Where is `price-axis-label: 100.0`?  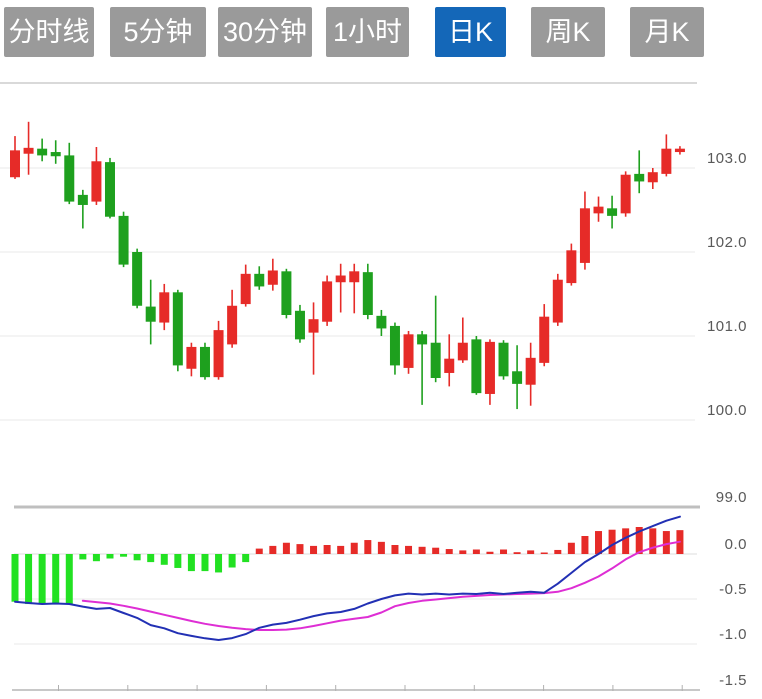 price-axis-label: 100.0 is located at coordinates (727, 410).